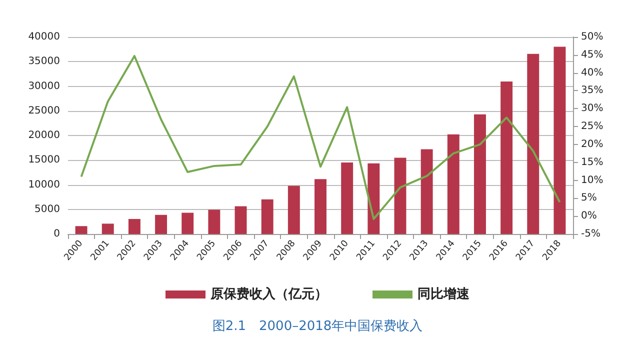  I want to click on y2-tick-label: 40%, so click(592, 72).